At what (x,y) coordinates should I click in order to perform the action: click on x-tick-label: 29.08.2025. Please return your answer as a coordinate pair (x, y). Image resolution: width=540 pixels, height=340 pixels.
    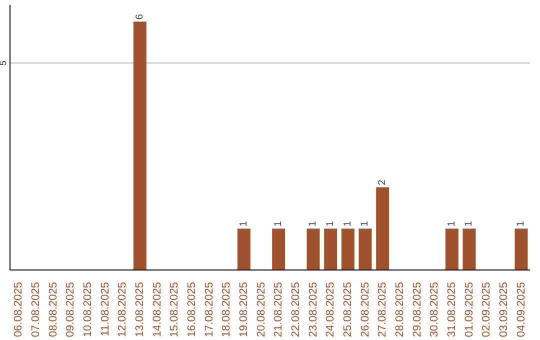
    Looking at the image, I should click on (417, 310).